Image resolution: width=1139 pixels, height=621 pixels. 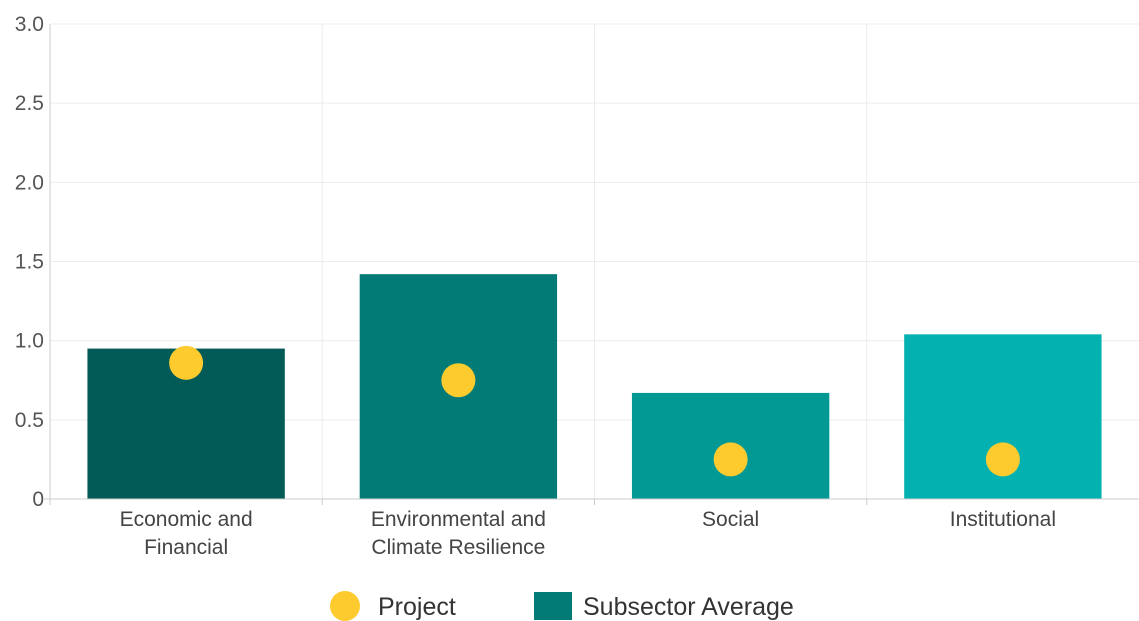 I want to click on legend-project-label: Project, so click(x=417, y=607).